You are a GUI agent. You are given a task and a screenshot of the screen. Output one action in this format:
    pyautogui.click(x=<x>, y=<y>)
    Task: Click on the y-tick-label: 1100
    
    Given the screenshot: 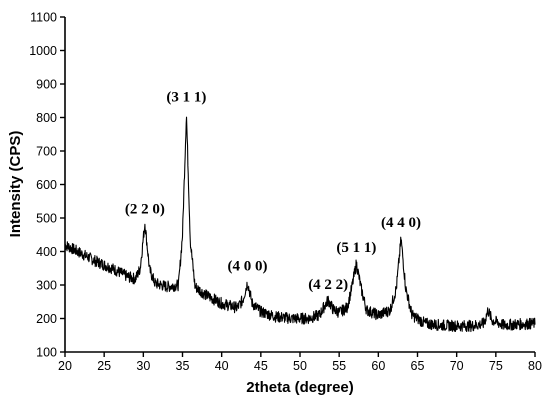 What is the action you would take?
    pyautogui.click(x=43, y=18)
    